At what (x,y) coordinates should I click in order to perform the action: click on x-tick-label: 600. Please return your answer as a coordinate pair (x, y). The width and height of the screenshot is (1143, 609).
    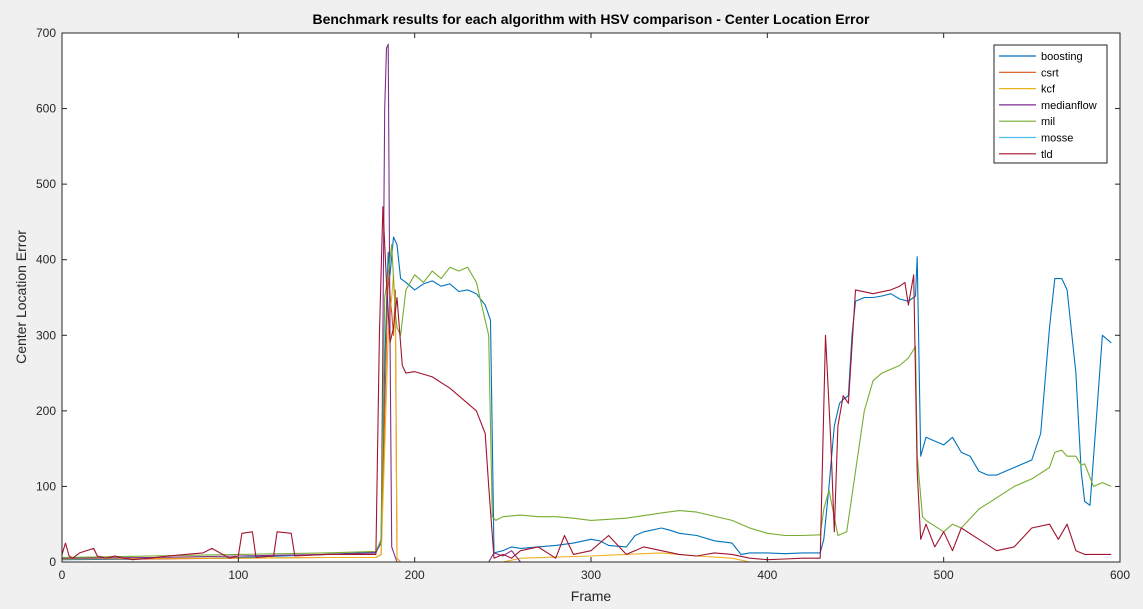
    Looking at the image, I should click on (1120, 575).